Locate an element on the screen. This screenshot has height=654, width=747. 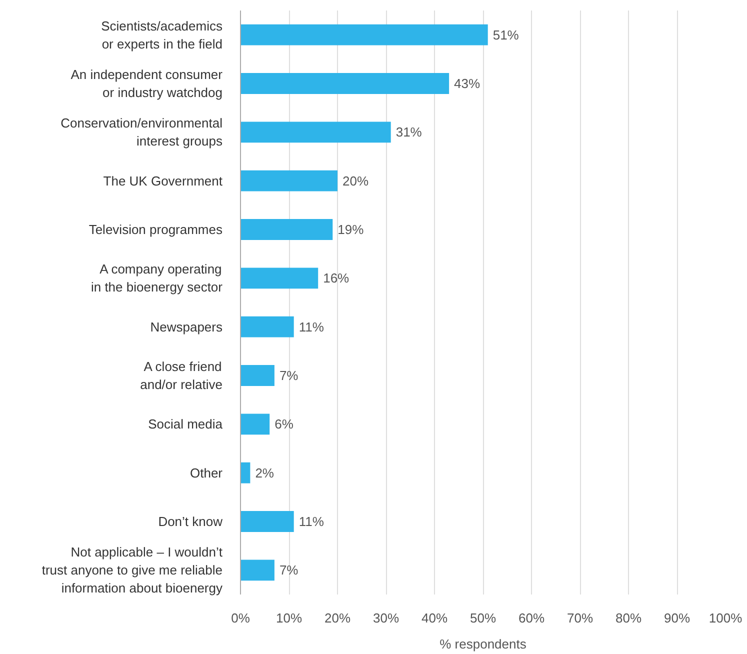
data-label: 20% is located at coordinates (355, 180).